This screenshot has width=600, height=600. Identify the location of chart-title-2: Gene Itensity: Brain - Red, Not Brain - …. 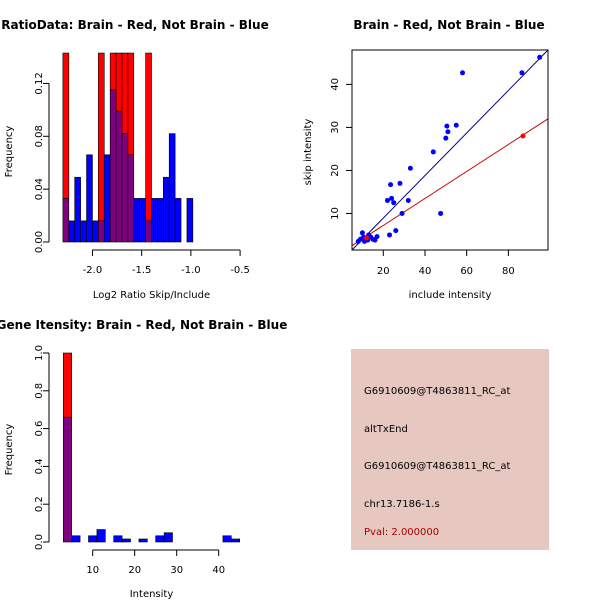
(143, 325).